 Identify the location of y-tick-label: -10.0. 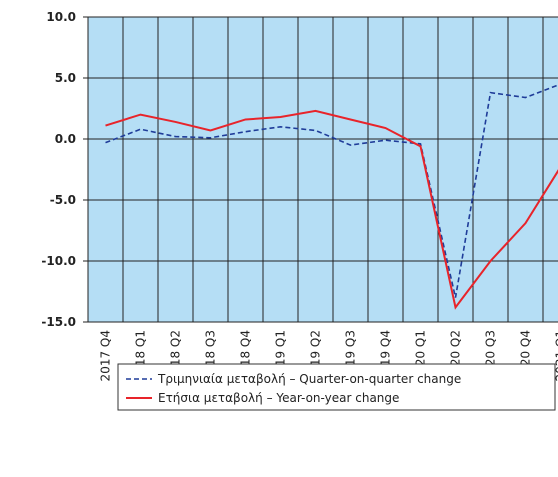
(58, 261).